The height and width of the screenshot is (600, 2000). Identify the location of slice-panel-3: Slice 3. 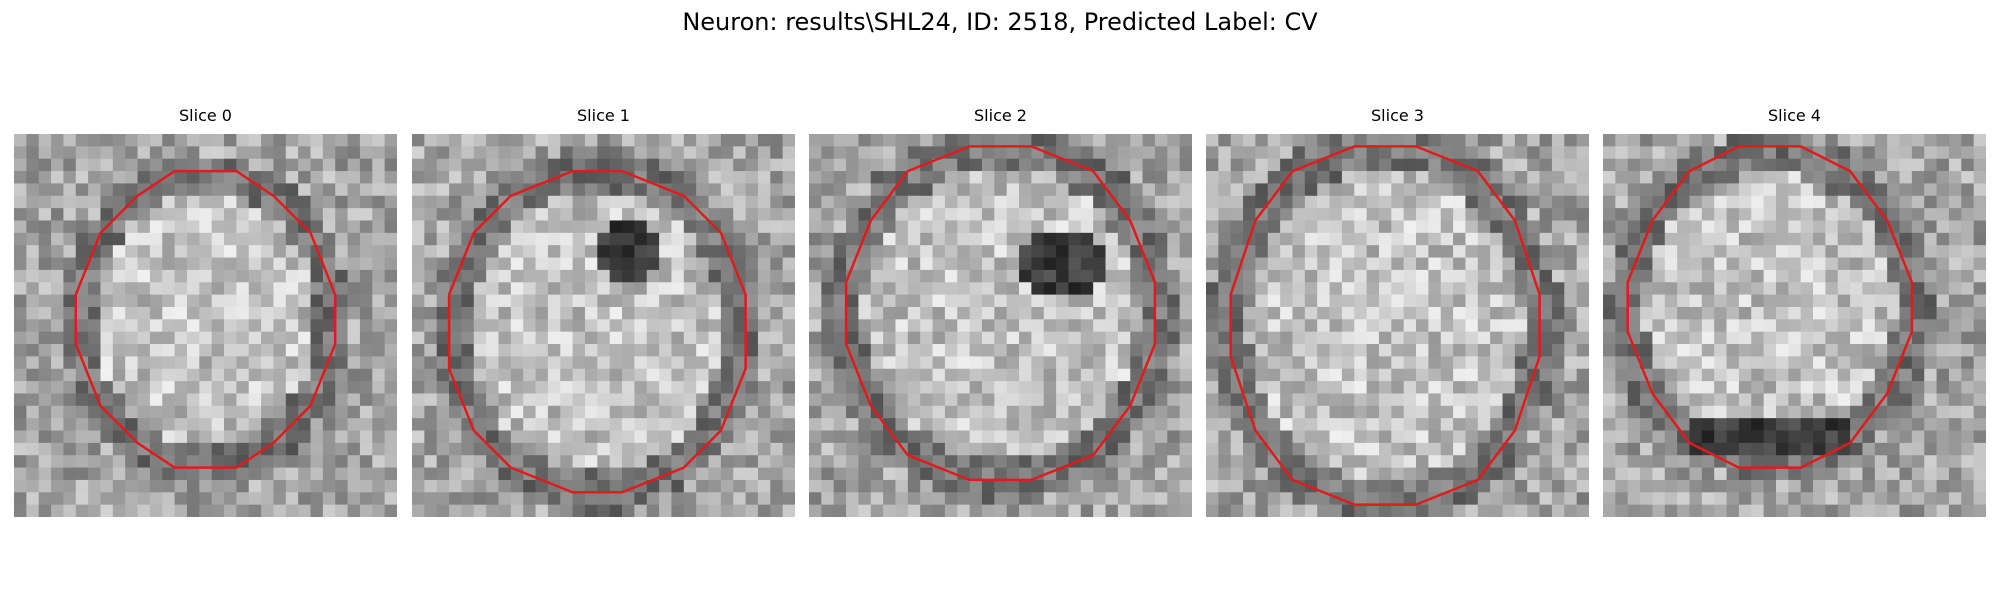
(1397, 311).